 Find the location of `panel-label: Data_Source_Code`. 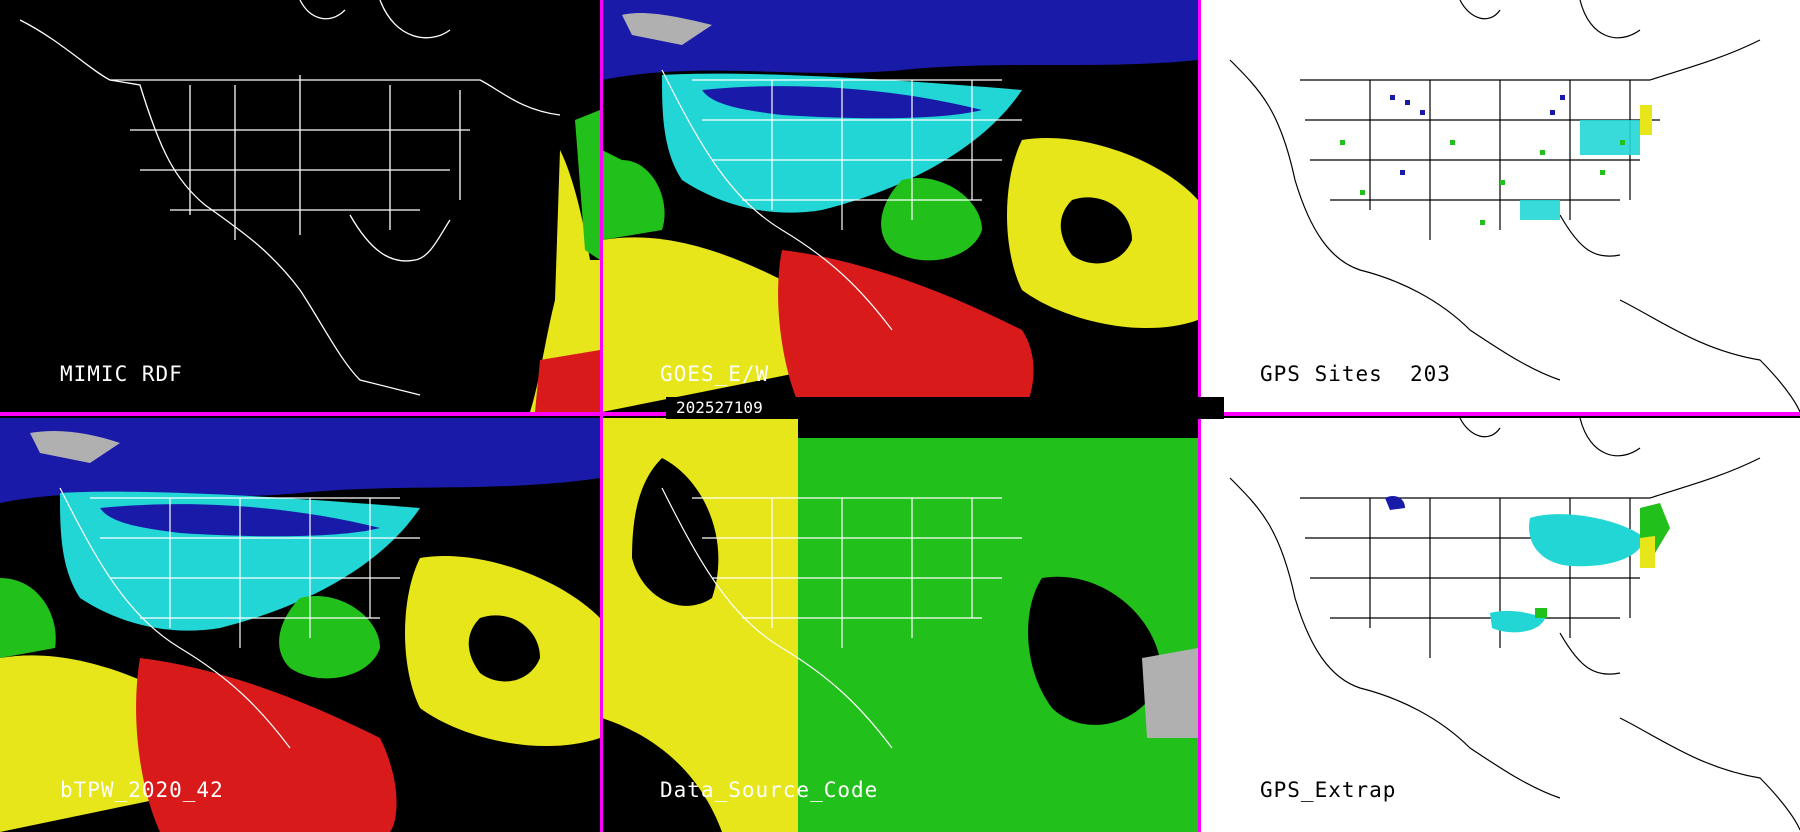

panel-label: Data_Source_Code is located at coordinates (769, 790).